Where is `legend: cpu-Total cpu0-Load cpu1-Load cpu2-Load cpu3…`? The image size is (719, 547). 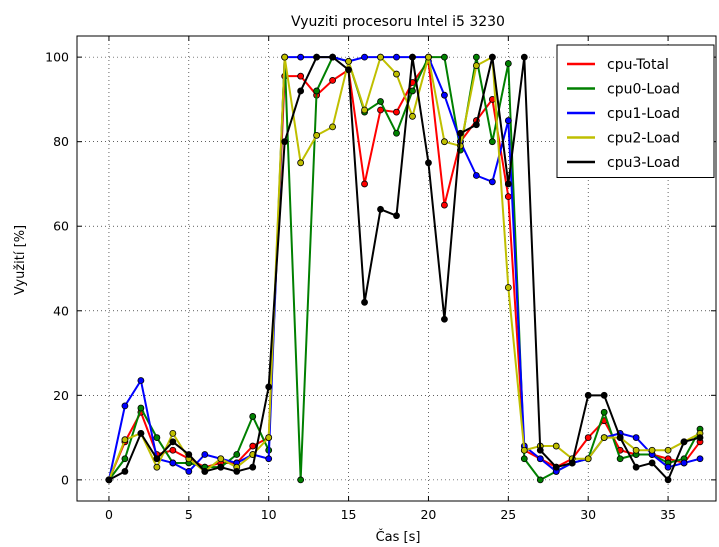 legend: cpu-Total cpu0-Load cpu1-Load cpu2-Load cpu3… is located at coordinates (635, 111).